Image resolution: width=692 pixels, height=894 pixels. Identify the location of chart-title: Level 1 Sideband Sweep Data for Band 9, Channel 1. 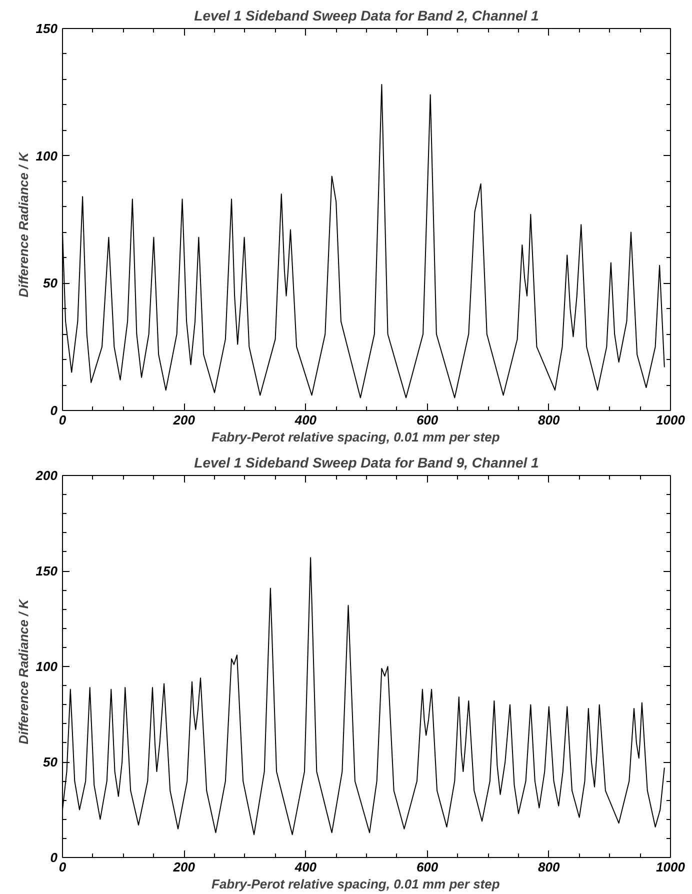
(367, 462).